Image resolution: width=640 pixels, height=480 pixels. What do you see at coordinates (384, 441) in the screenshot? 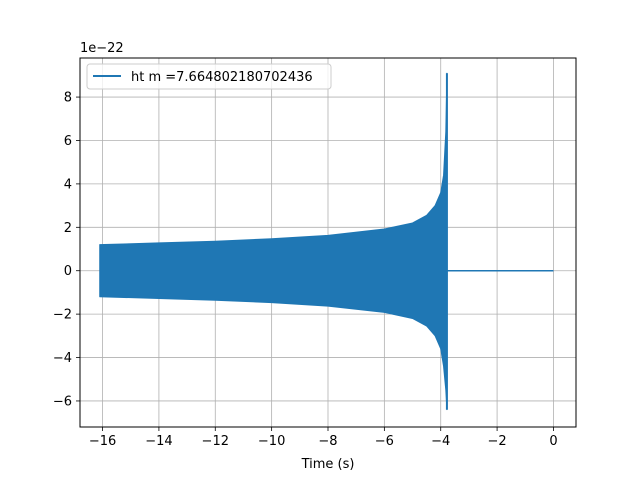
I see `x-tick-label: −6` at bounding box center [384, 441].